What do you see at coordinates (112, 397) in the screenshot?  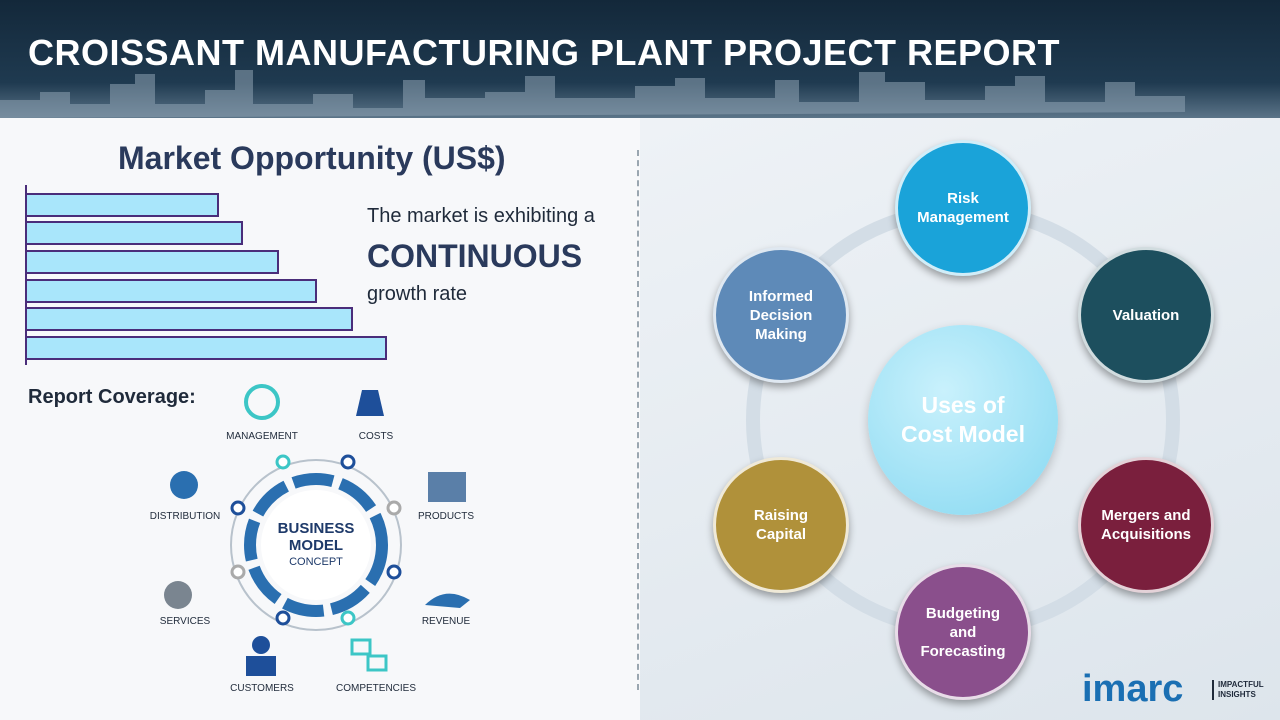 I see `coverage-title: Report Coverage:` at bounding box center [112, 397].